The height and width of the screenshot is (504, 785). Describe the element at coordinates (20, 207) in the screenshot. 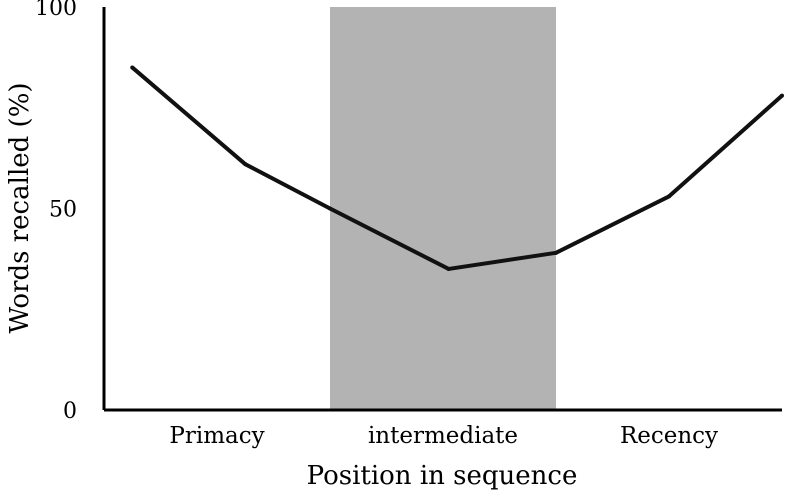

I see `y-axis-title: Words recalled (%)` at that location.